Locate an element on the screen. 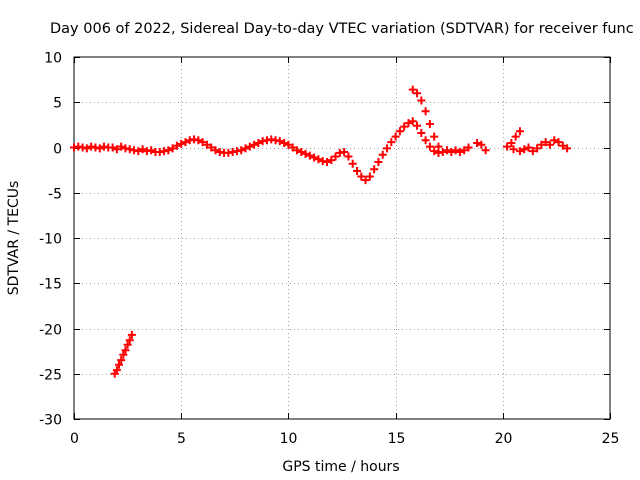 The height and width of the screenshot is (480, 640). y-tick-labels: 10 5 0 -5 -10 -15 -20 -25 -30 is located at coordinates (50, 240).